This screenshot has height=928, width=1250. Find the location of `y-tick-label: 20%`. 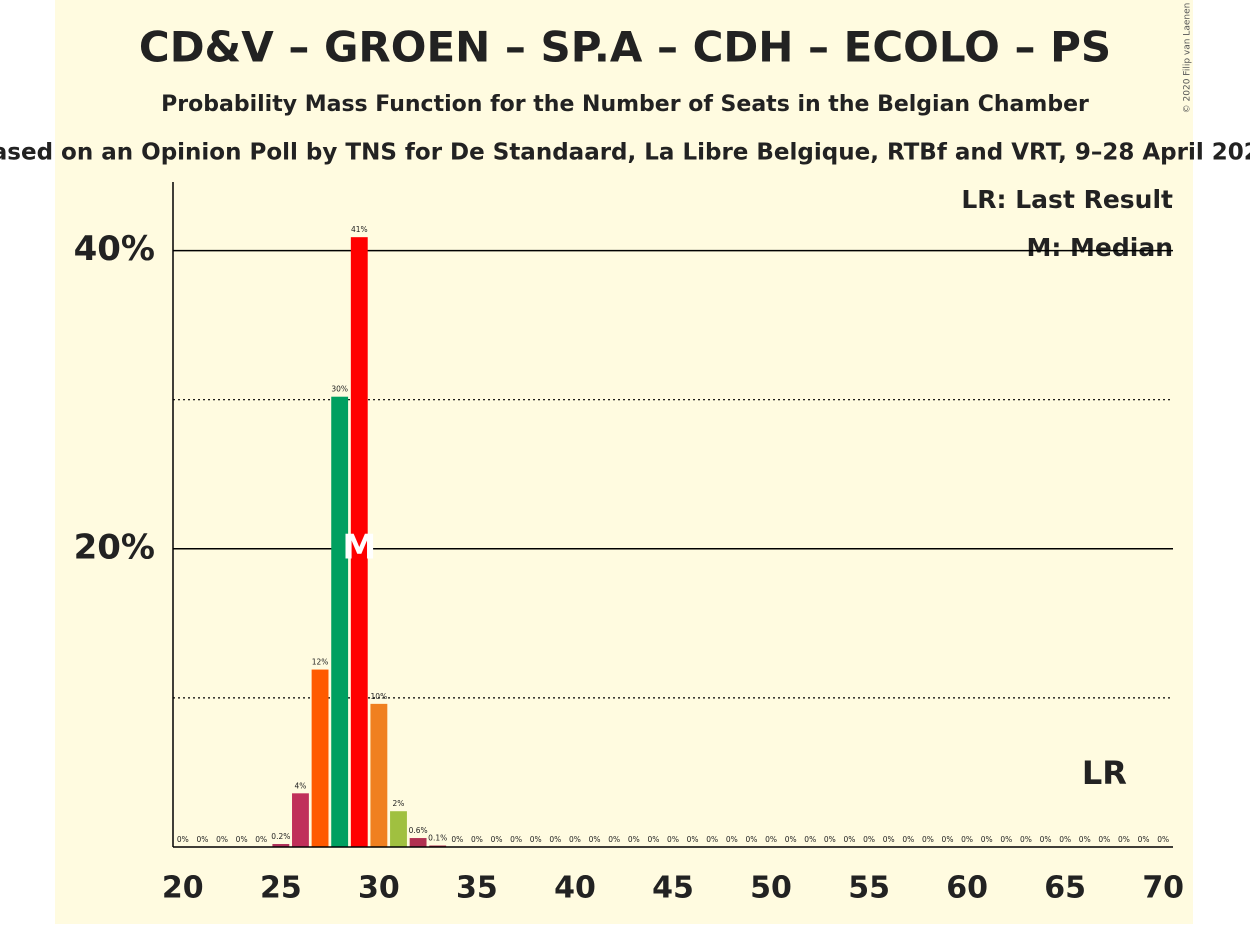

y-tick-label: 20% is located at coordinates (114, 547).